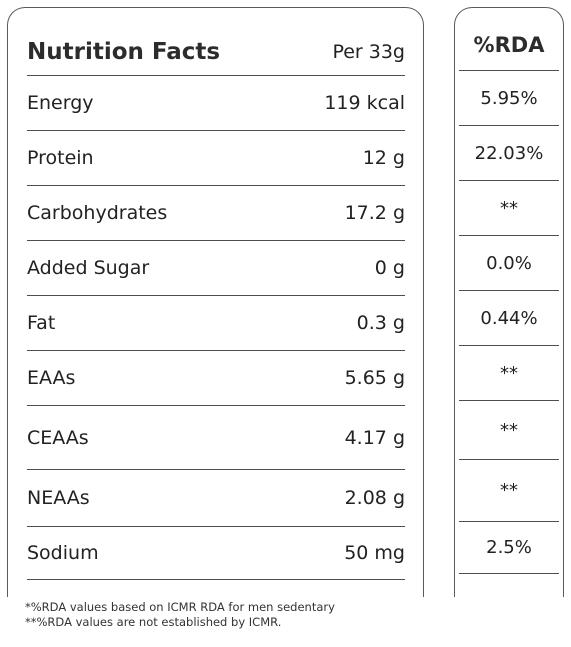 This screenshot has height=647, width=571. I want to click on rda-value: 22.03%, so click(509, 153).